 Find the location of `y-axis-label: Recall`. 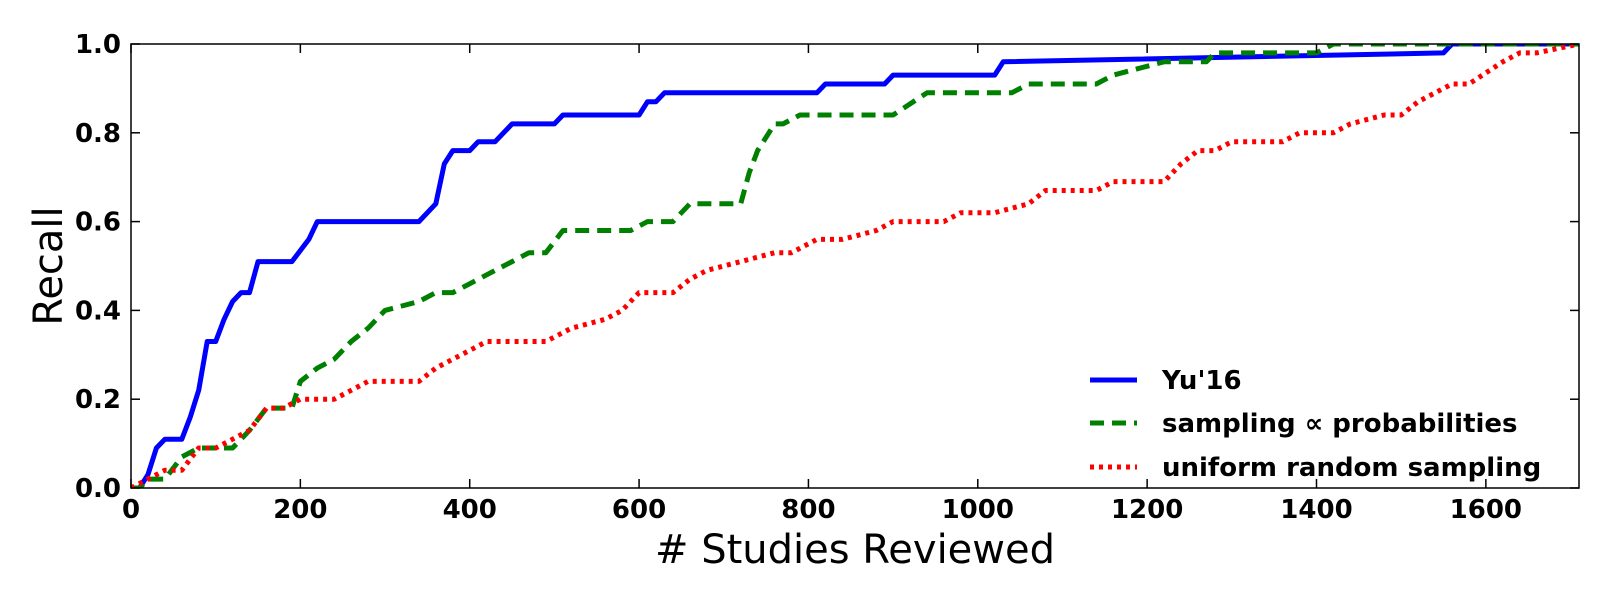

y-axis-label: Recall is located at coordinates (49, 265).